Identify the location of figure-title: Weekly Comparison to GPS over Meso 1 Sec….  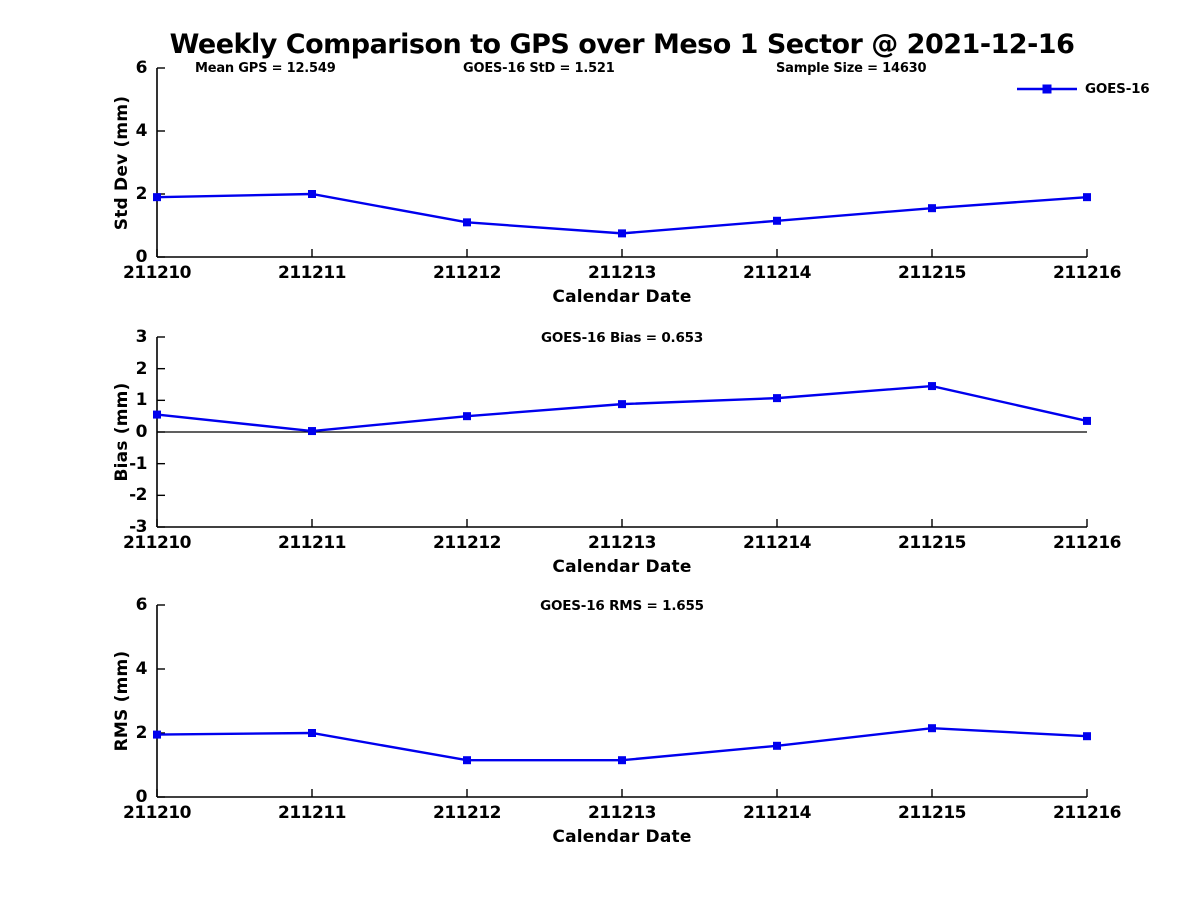
(622, 44).